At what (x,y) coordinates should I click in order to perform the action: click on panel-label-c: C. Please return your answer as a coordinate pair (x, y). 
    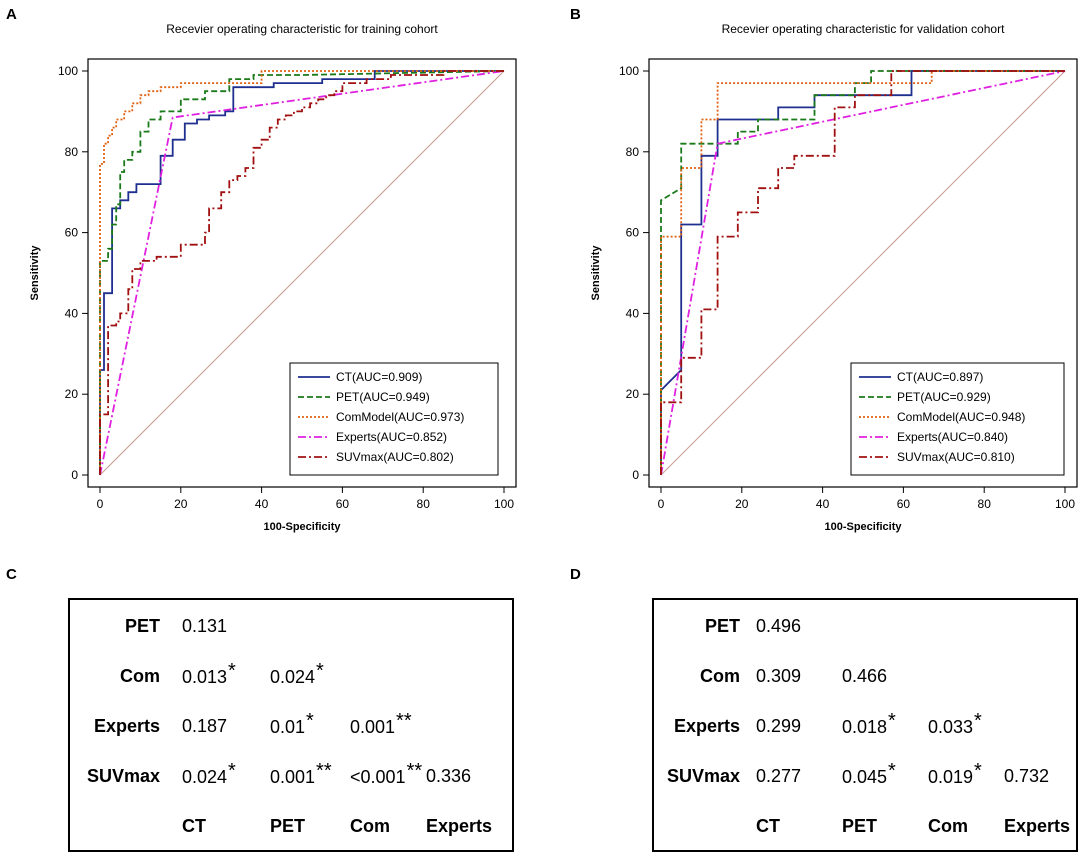
    Looking at the image, I should click on (11, 574).